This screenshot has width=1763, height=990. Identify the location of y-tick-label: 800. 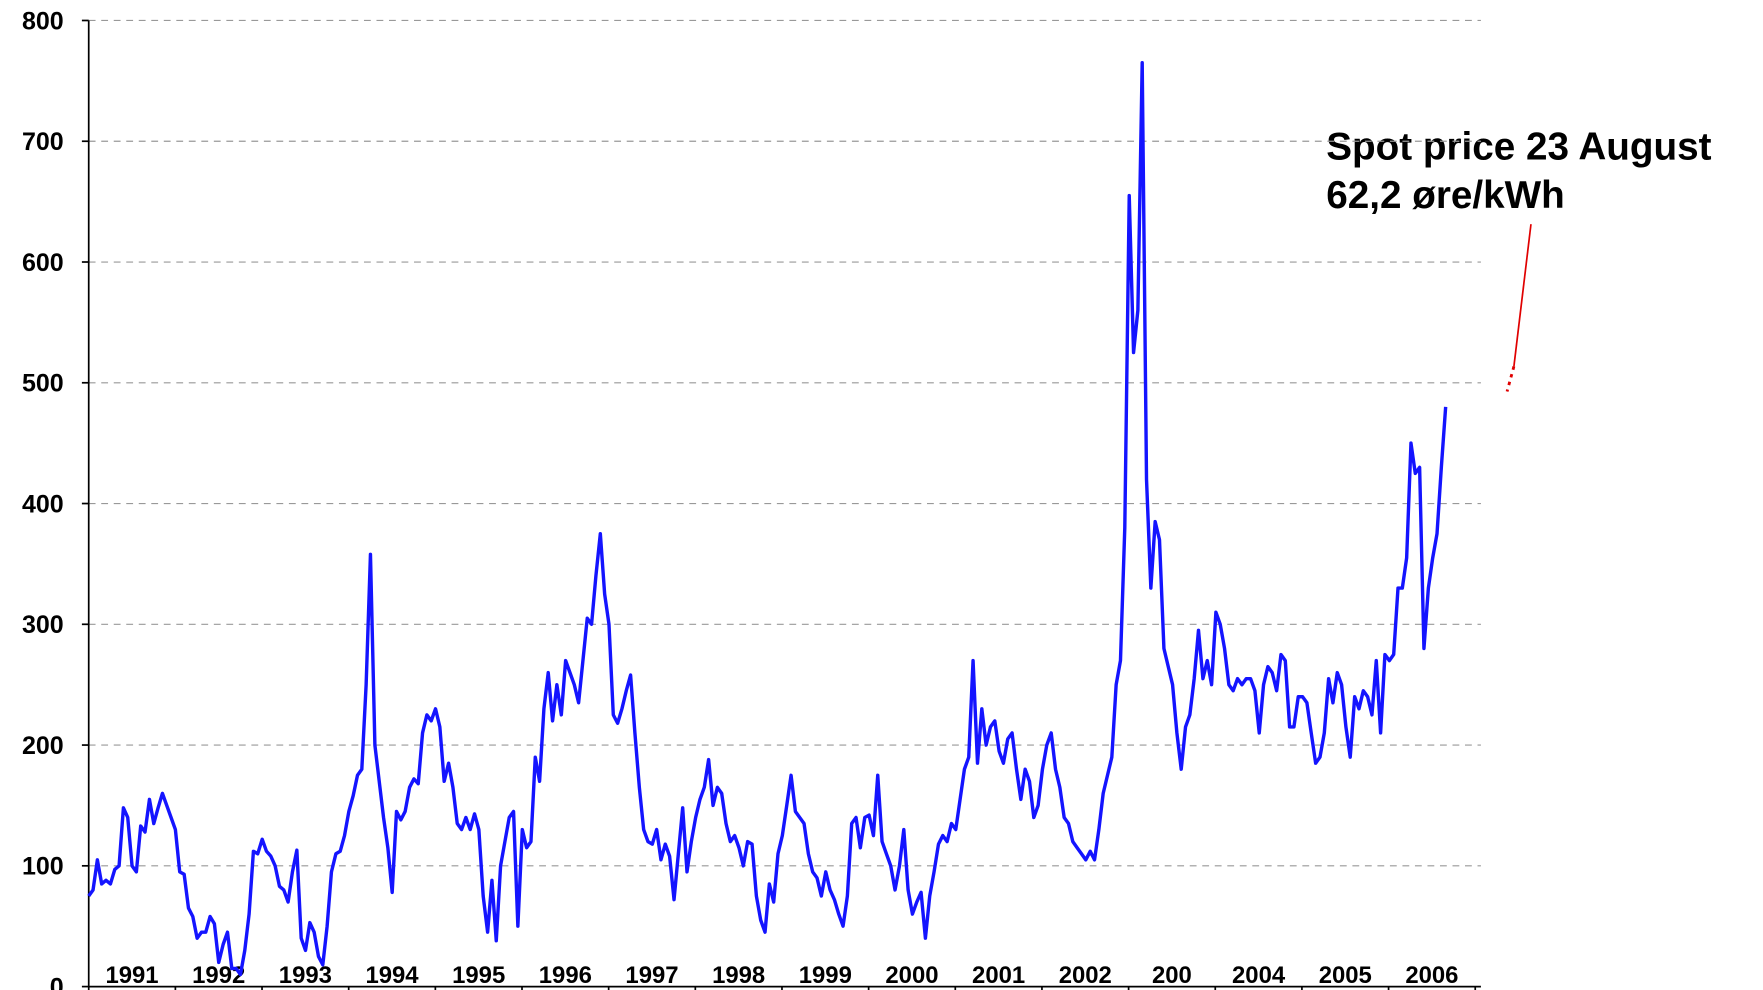
(43, 21).